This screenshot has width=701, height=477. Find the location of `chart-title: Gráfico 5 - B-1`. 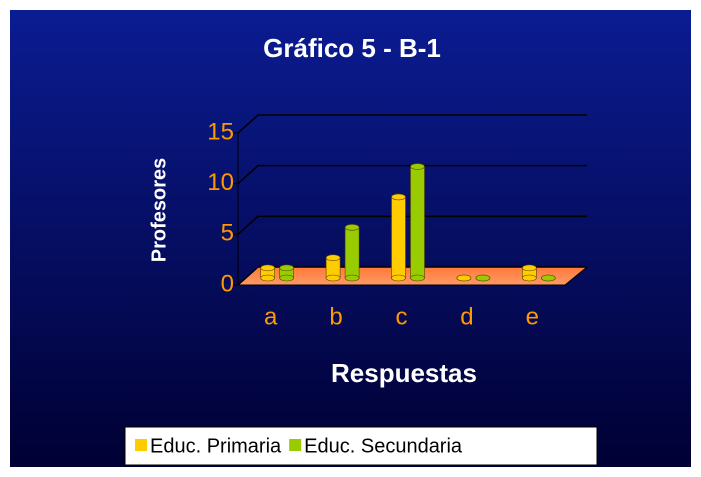

chart-title: Gráfico 5 - B-1 is located at coordinates (352, 48).